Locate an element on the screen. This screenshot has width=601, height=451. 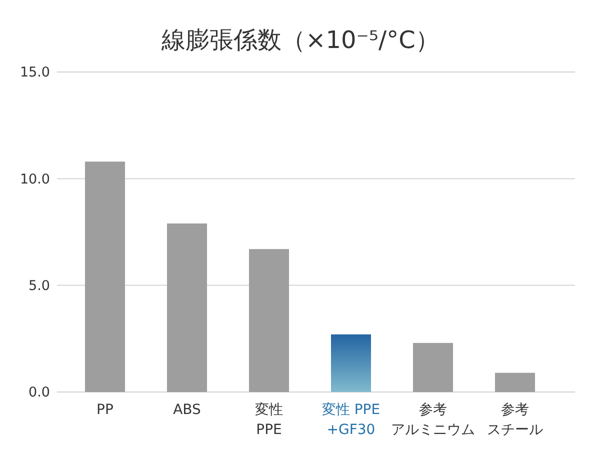
y-tick-label: 15.0 is located at coordinates (35, 72).